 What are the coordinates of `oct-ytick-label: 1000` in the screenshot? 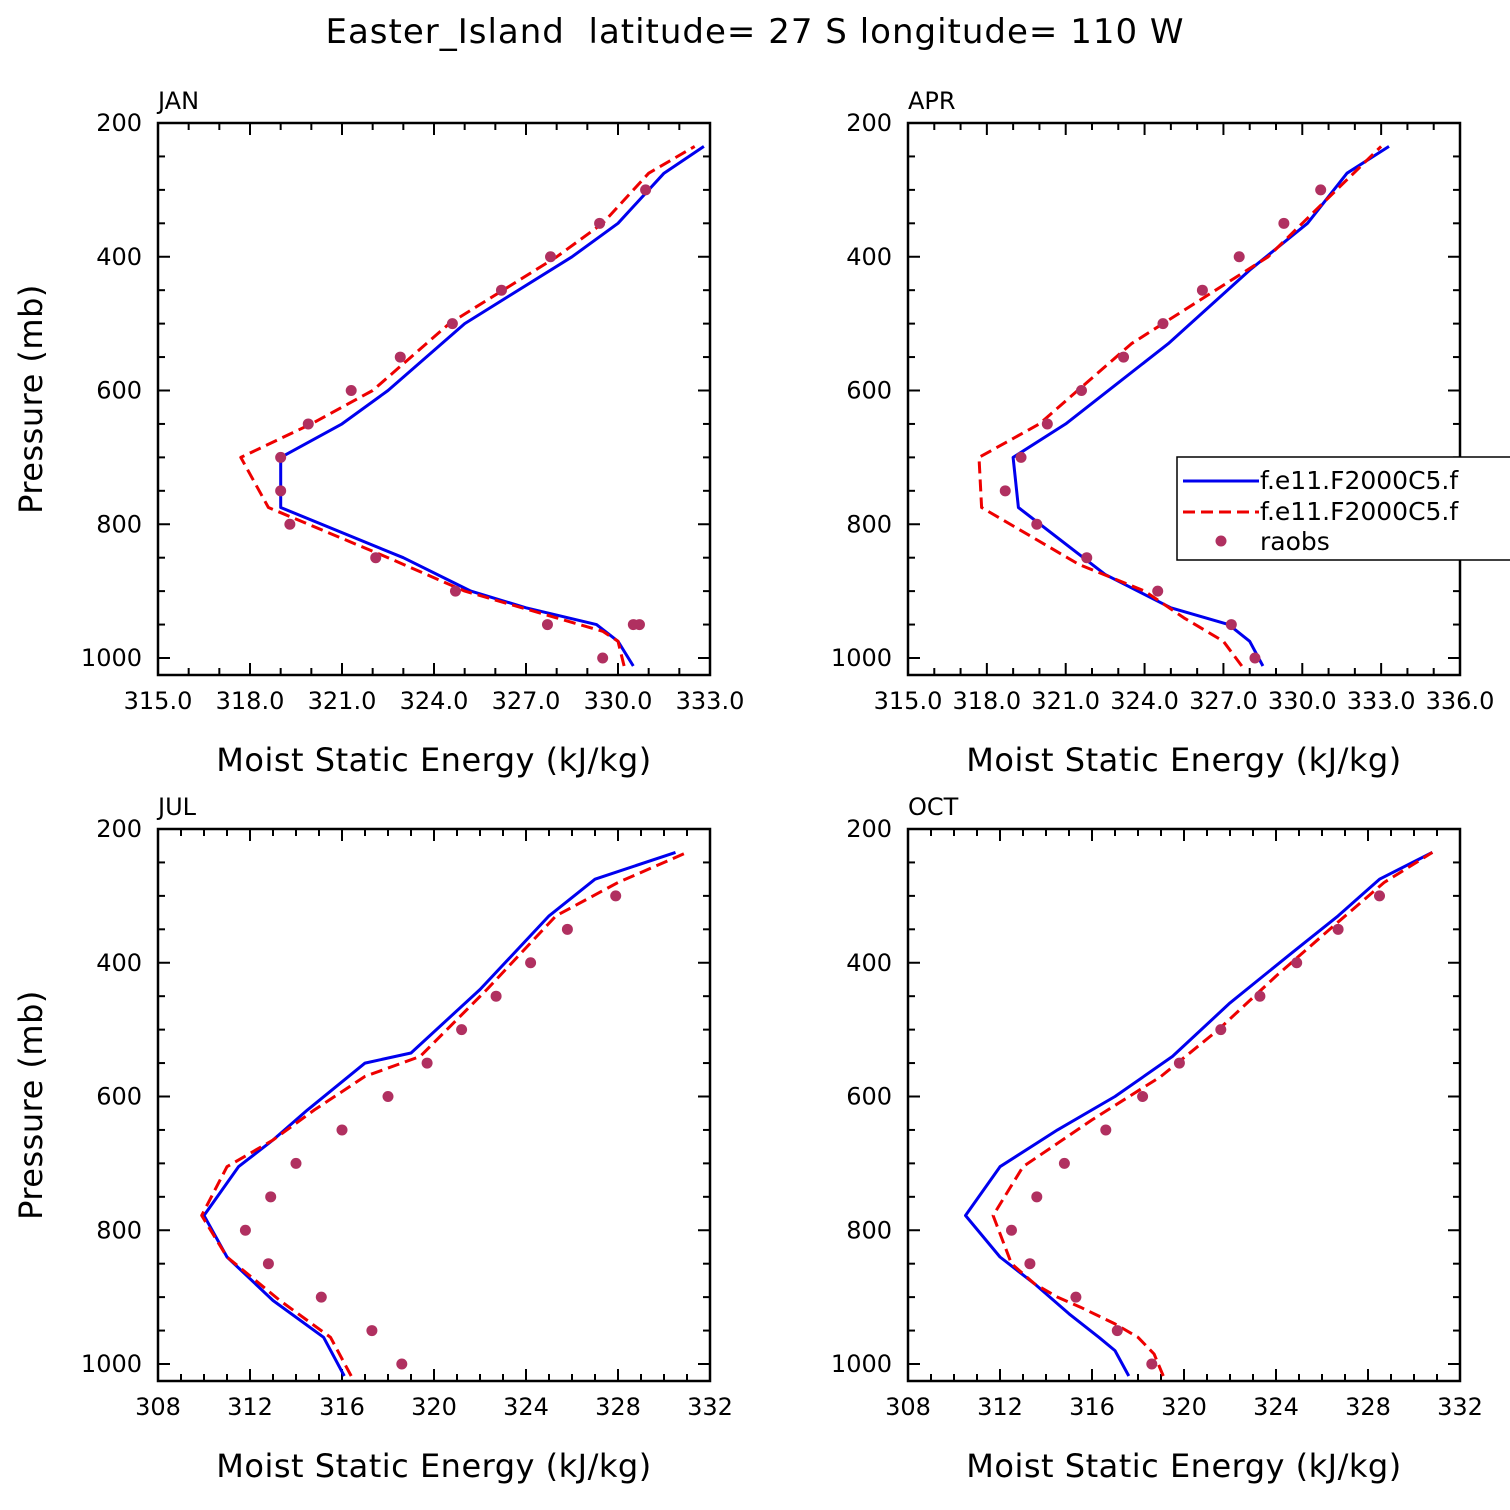 It's located at (861, 1364).